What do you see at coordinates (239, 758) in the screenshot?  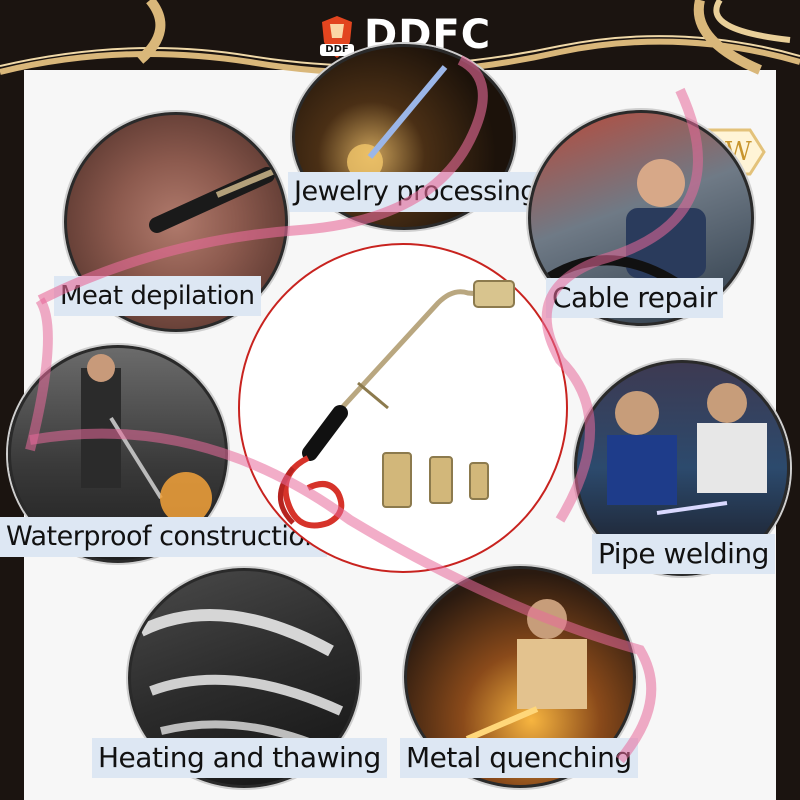 I see `label-heating-thawing: Heating and thawing` at bounding box center [239, 758].